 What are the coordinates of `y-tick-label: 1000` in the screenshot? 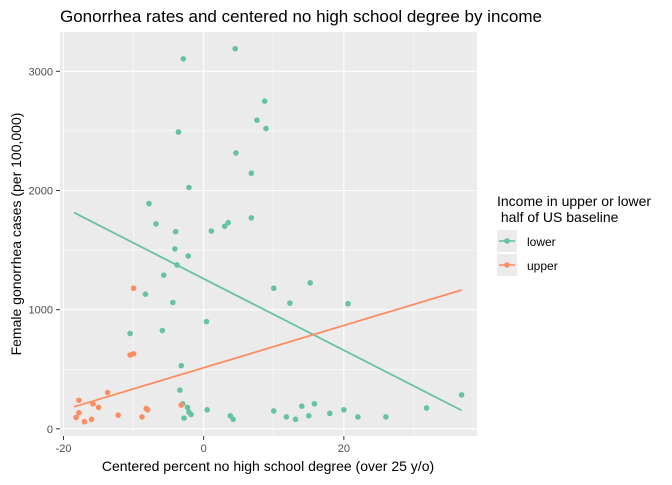 It's located at (41, 311).